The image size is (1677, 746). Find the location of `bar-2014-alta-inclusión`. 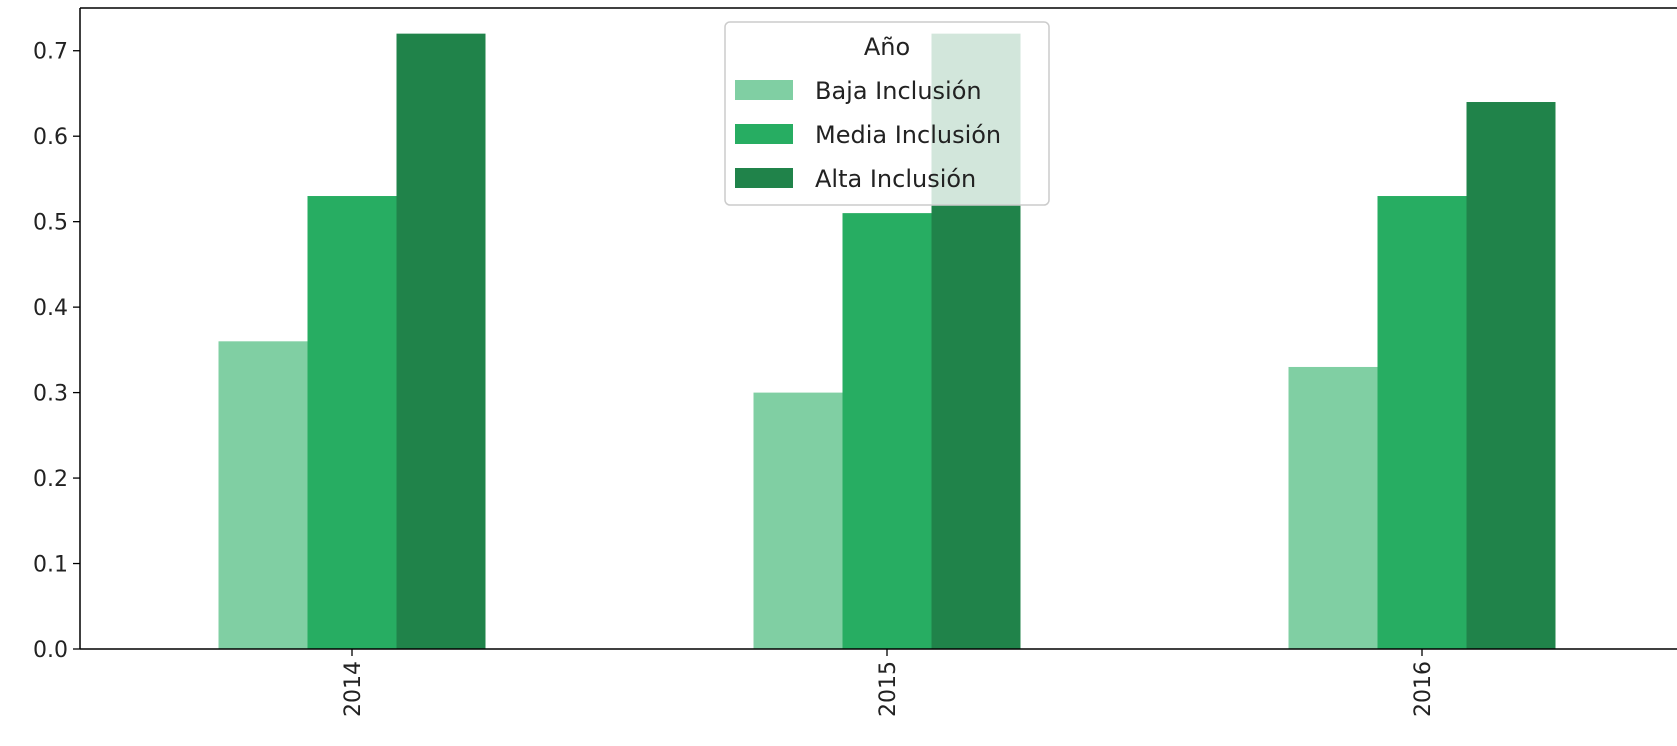

bar-2014-alta-inclusión is located at coordinates (441, 341).